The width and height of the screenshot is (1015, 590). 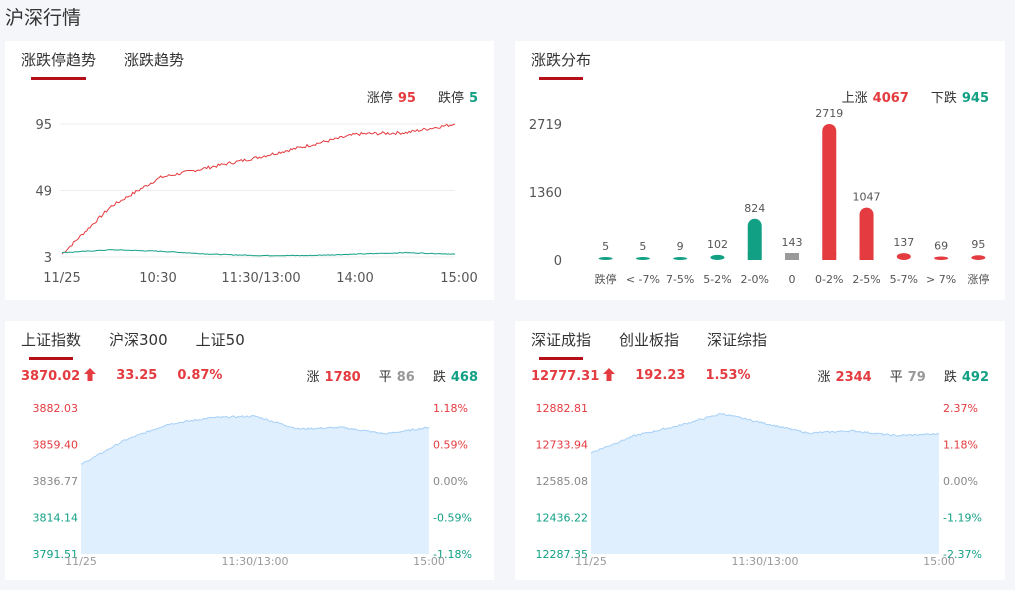 What do you see at coordinates (941, 246) in the screenshot?
I see `bar-value-label: 69` at bounding box center [941, 246].